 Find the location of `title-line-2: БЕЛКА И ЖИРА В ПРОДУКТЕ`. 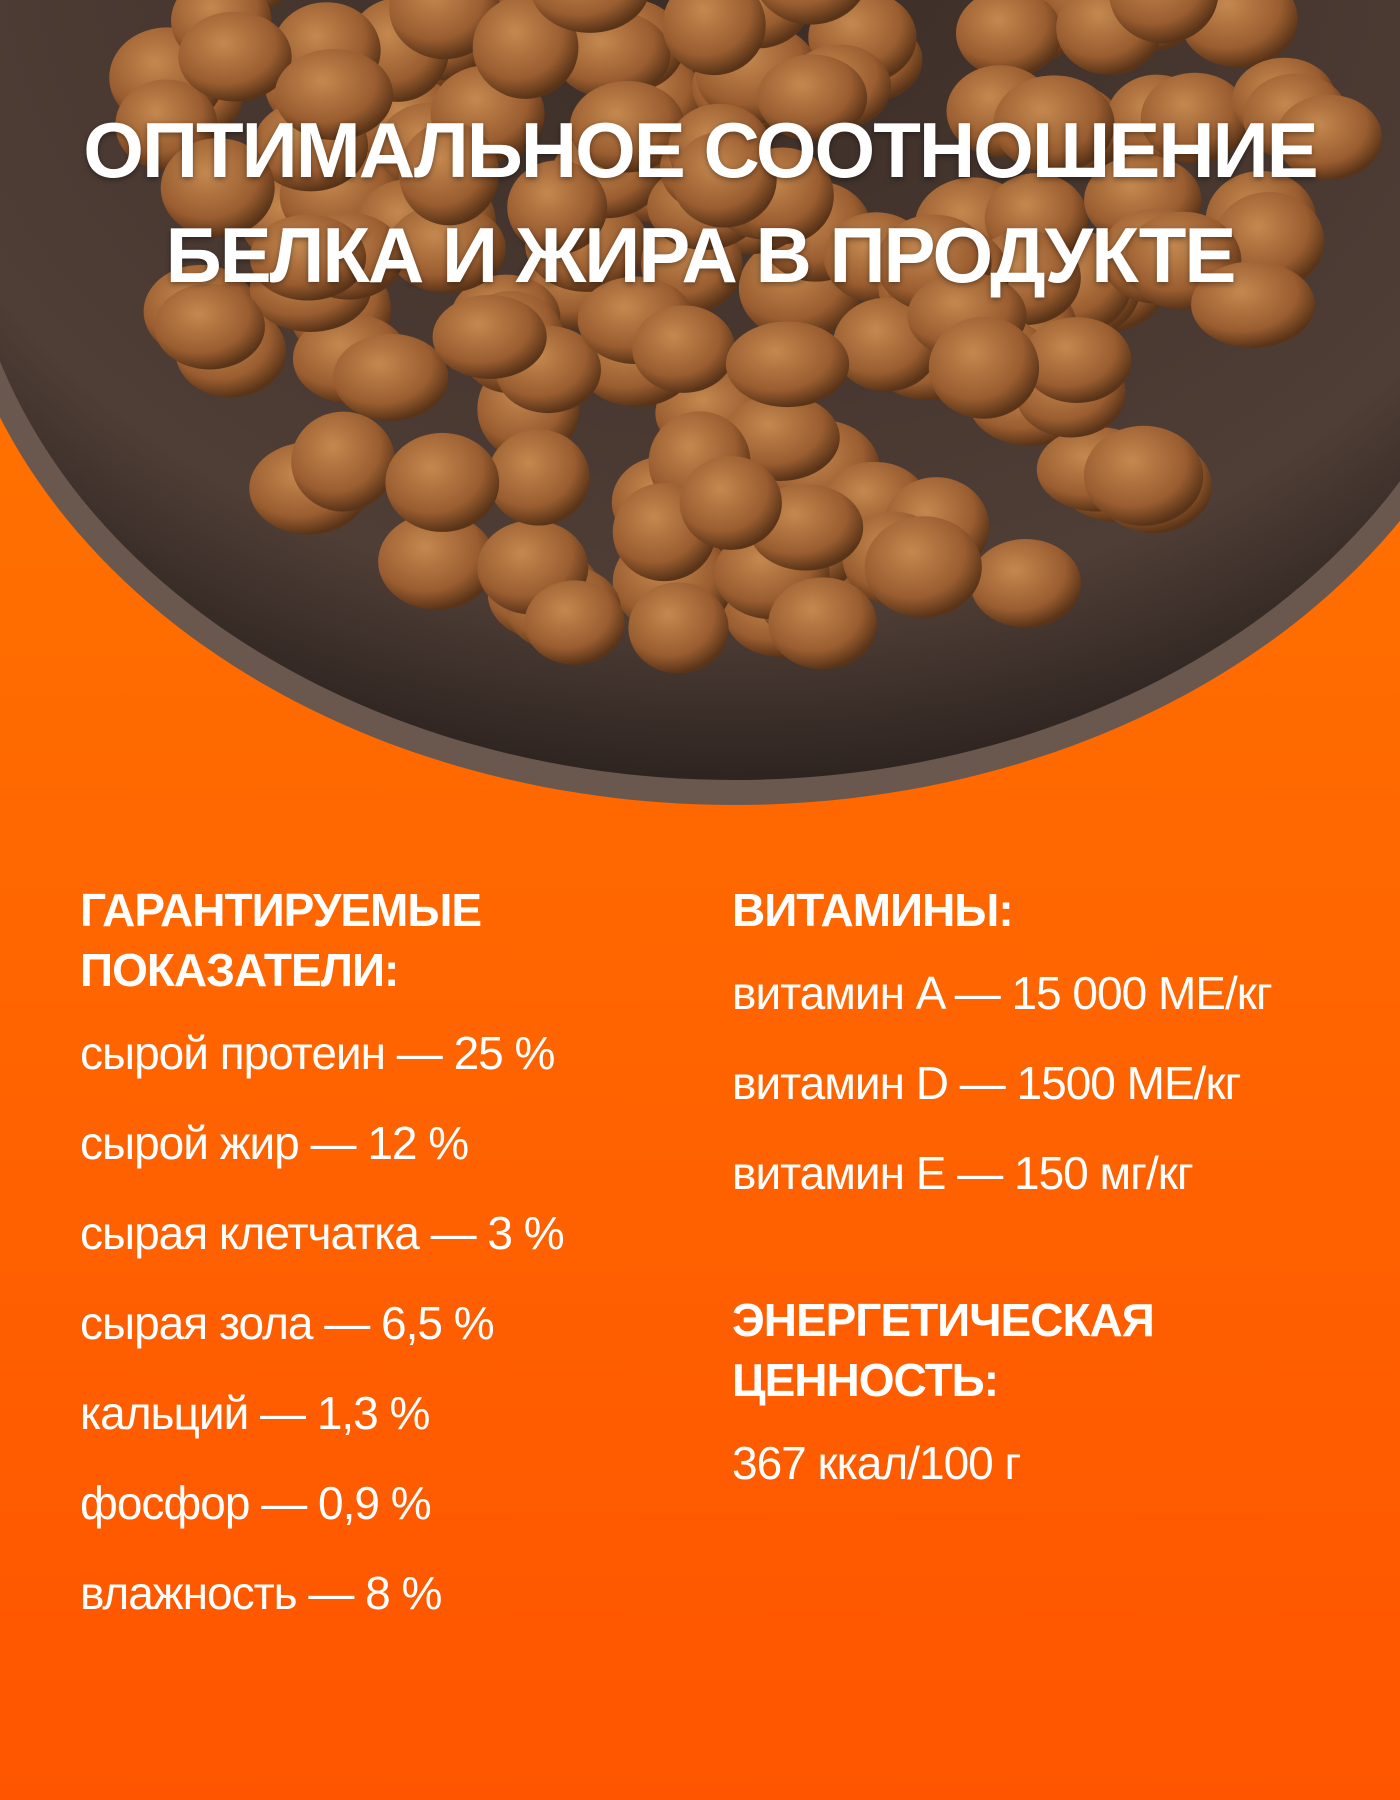

title-line-2: БЕЛКА И ЖИРА В ПРОДУКТЕ is located at coordinates (700, 255).